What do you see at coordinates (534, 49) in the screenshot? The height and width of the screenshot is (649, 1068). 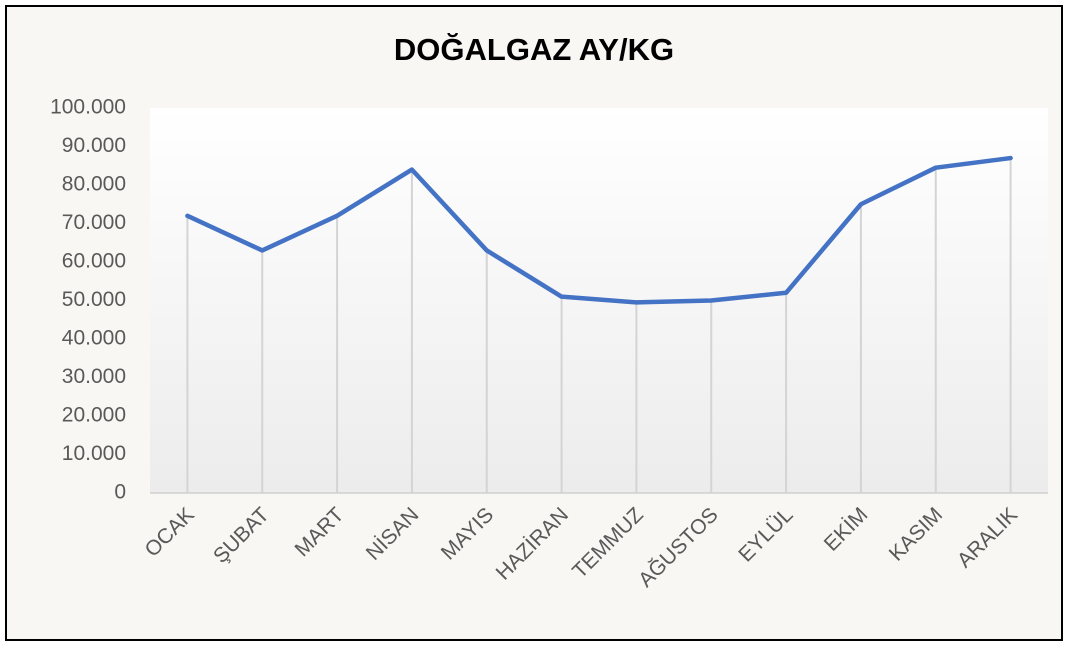 I see `chart-title: DOĞALGAZ AY/KG` at bounding box center [534, 49].